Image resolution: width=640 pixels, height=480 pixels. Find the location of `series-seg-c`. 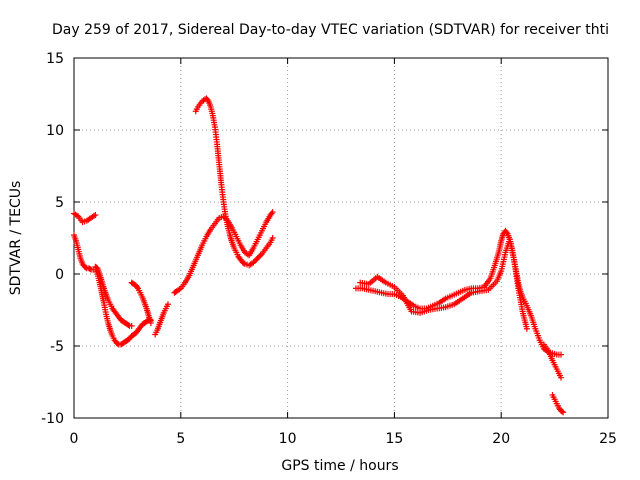

series-seg-c is located at coordinates (113, 296).